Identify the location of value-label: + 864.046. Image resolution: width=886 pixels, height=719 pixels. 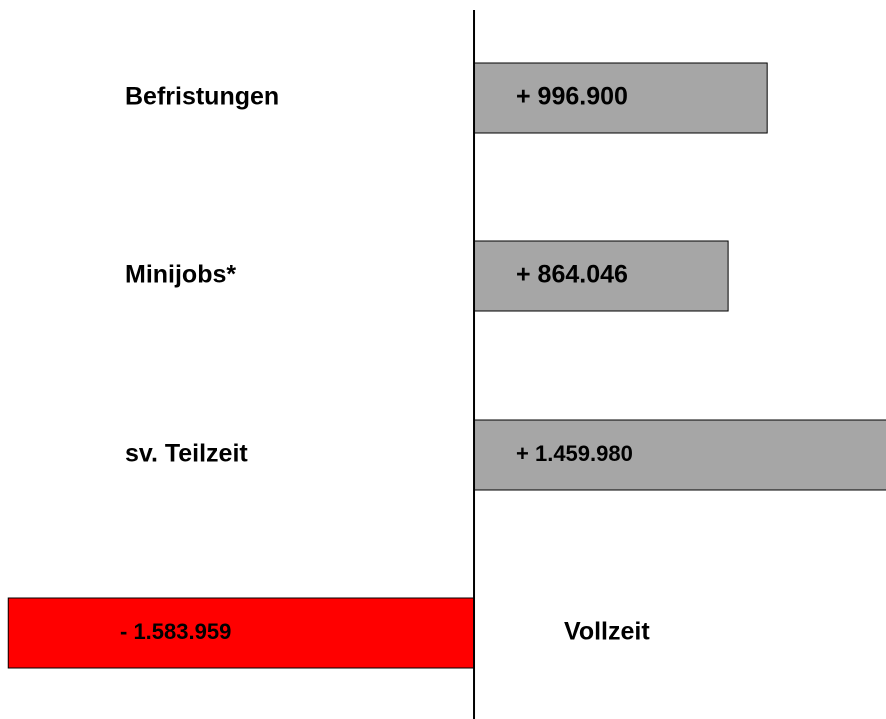
(572, 275).